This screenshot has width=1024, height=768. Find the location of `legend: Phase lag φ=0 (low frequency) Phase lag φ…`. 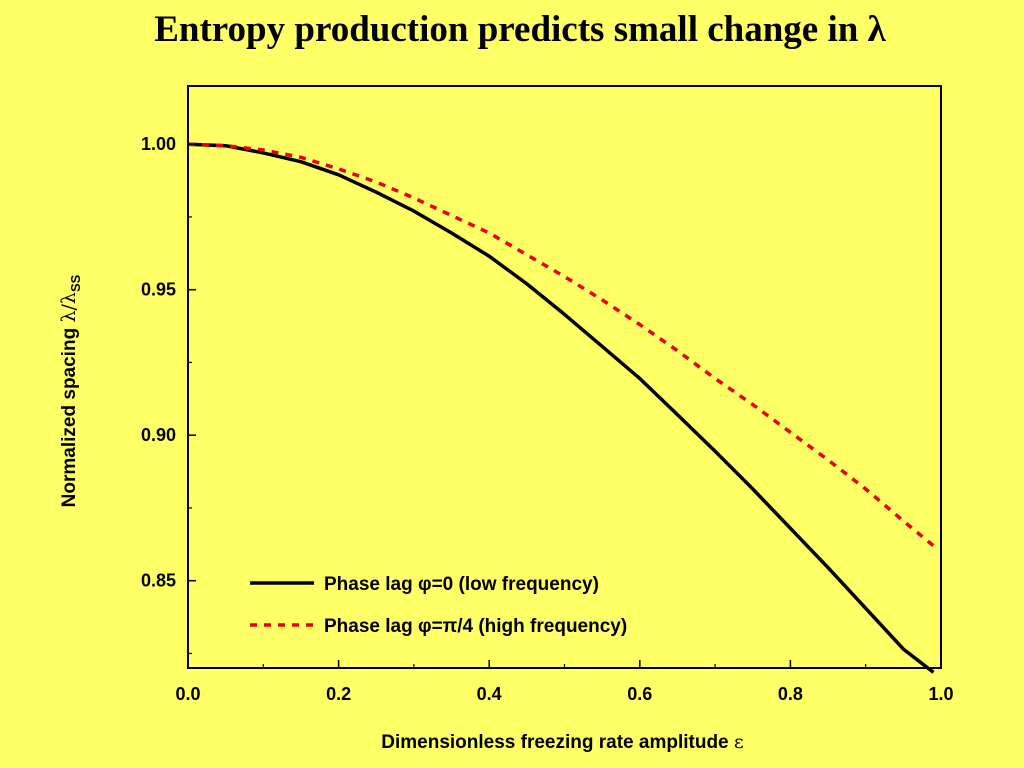

legend: Phase lag φ=0 (low frequency) Phase lag φ… is located at coordinates (438, 605).